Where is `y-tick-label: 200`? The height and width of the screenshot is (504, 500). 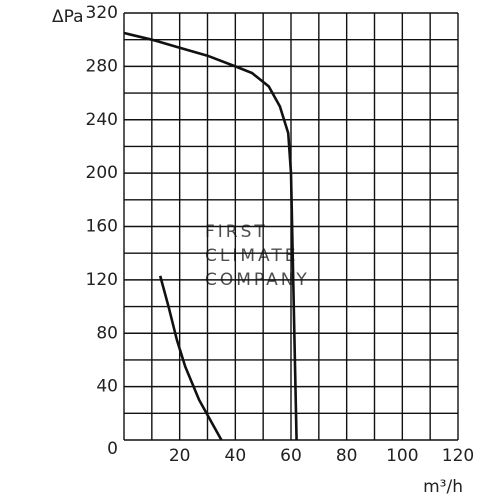
y-tick-label: 200 is located at coordinates (102, 173).